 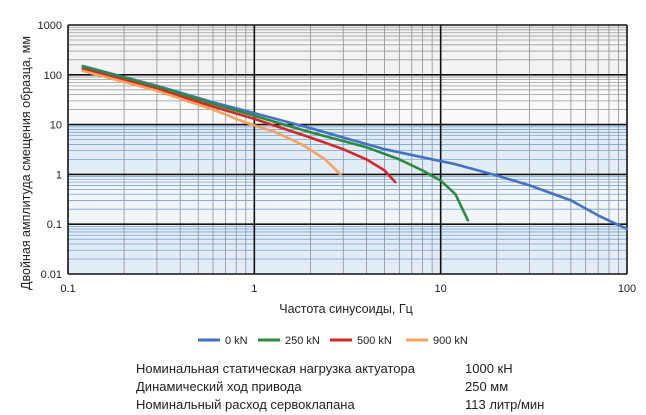 What do you see at coordinates (489, 368) in the screenshot?
I see `spec-value-static-load: 1000 кН` at bounding box center [489, 368].